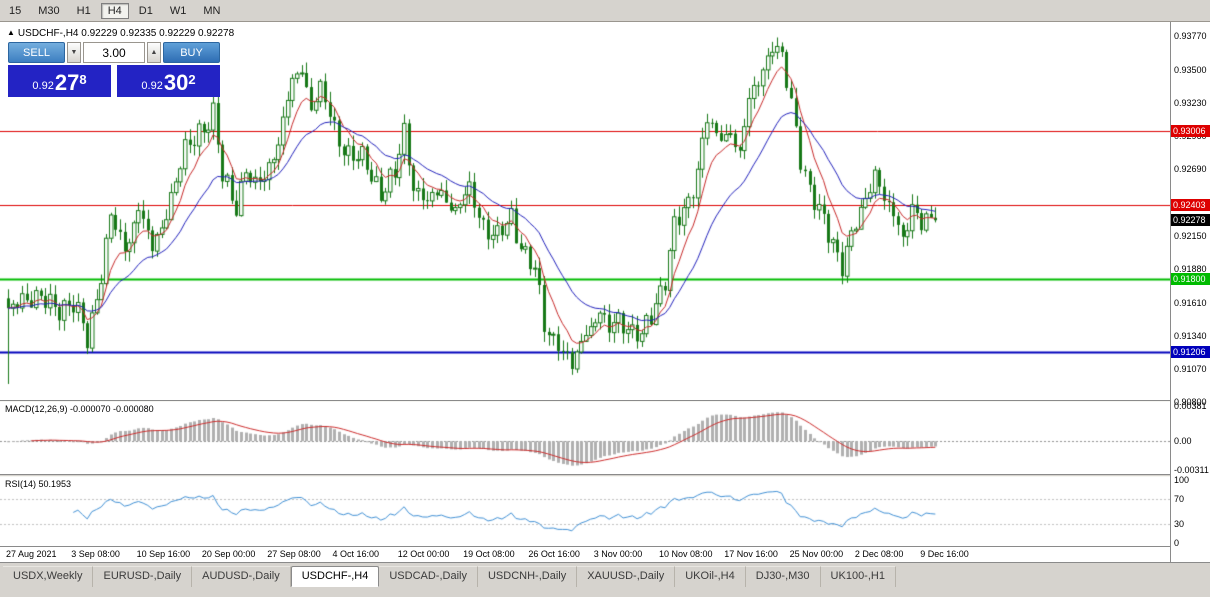  Describe the element at coordinates (1190, 69) in the screenshot. I see `price-axis-label: 0.93500` at that location.